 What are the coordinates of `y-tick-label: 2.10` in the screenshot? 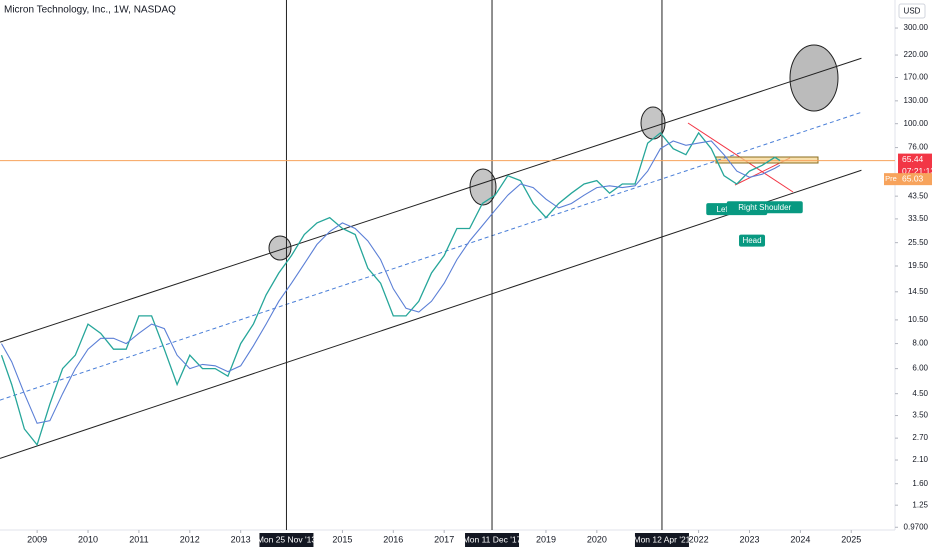 It's located at (920, 459).